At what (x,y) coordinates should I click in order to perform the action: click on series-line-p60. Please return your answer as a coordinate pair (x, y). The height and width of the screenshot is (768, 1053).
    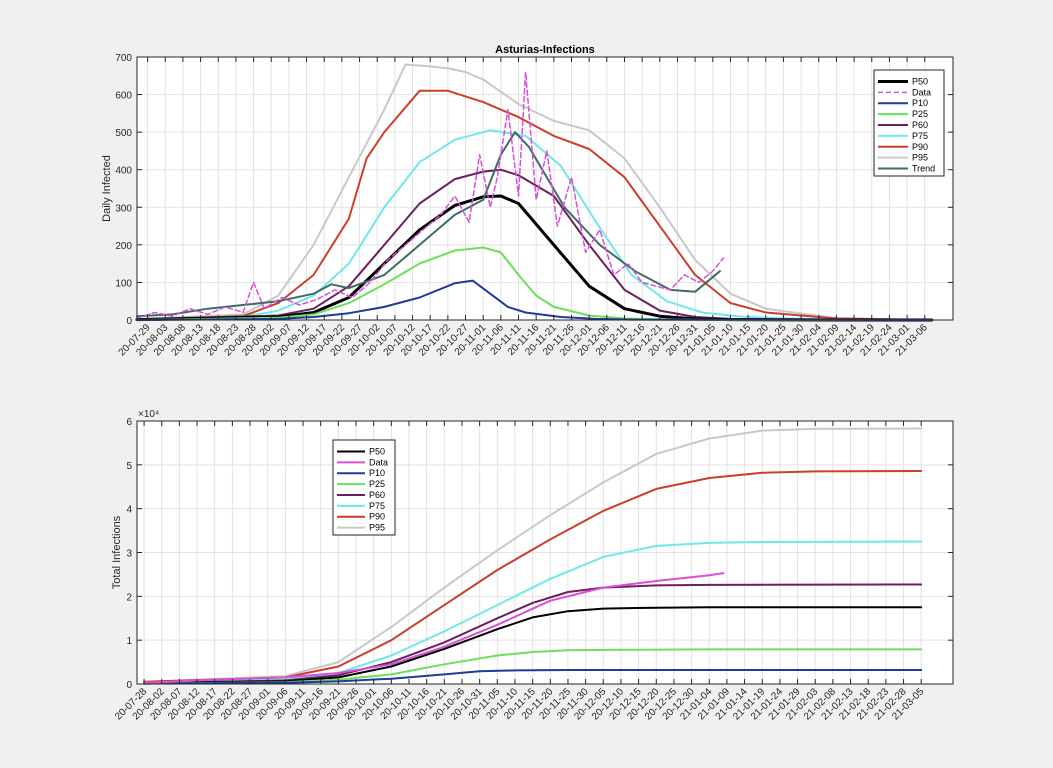
    Looking at the image, I should click on (533, 634).